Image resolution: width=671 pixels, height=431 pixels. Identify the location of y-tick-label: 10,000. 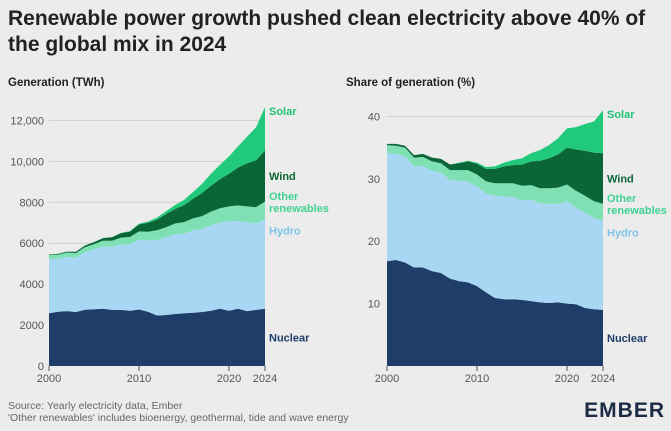
(27, 162).